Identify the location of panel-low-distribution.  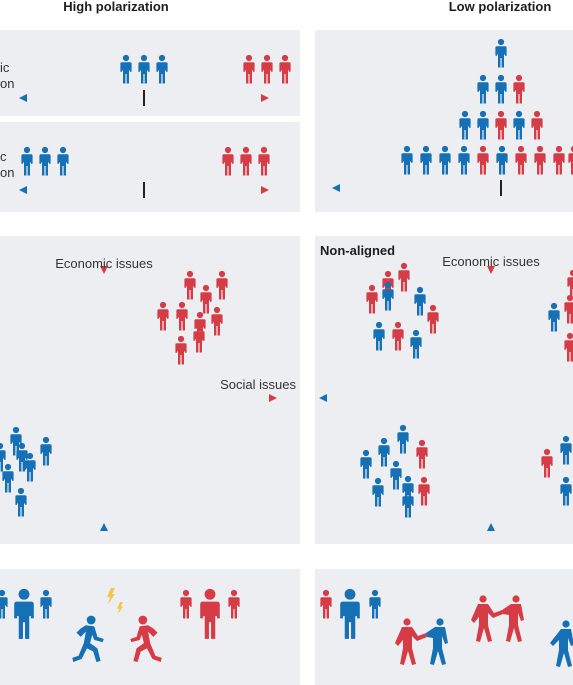
(444, 121).